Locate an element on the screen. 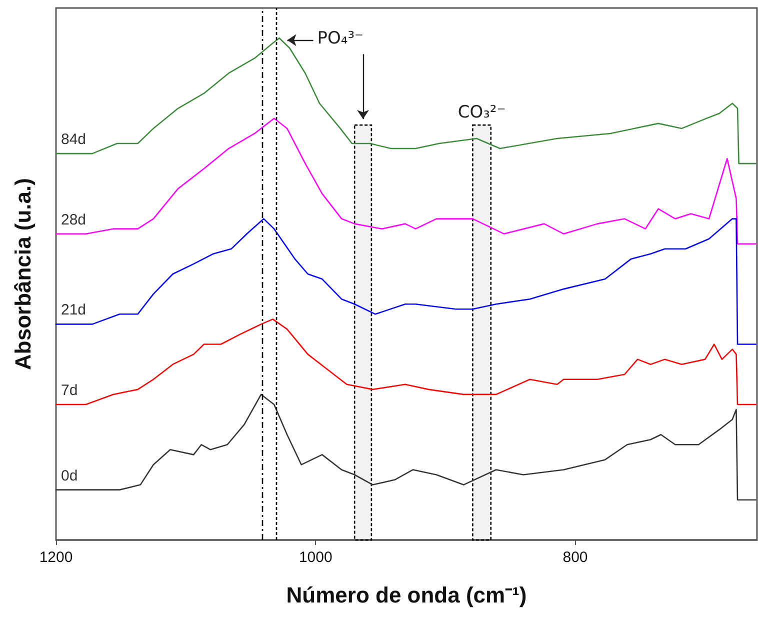  series-label: 28d is located at coordinates (73, 219).